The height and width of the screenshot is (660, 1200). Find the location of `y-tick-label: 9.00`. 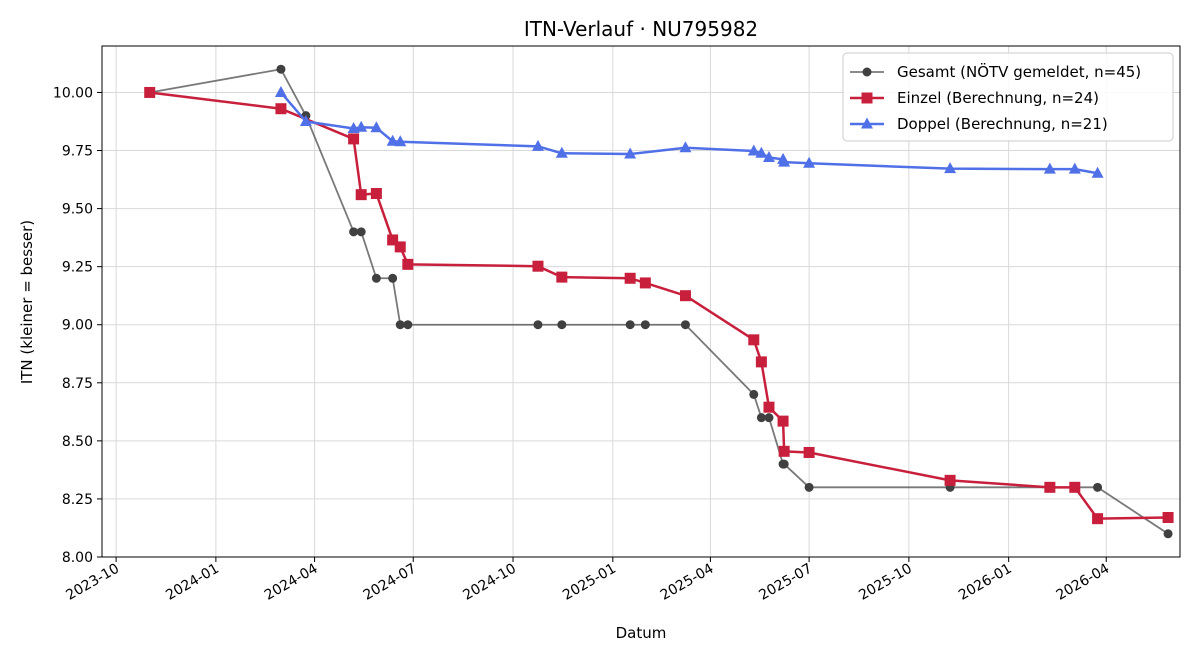

y-tick-label: 9.00 is located at coordinates (77, 326).